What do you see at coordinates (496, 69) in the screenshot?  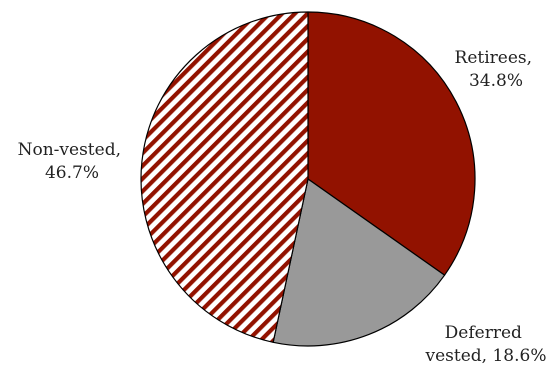 I see `slice-label-retirees: Retirees, 34.8%` at bounding box center [496, 69].